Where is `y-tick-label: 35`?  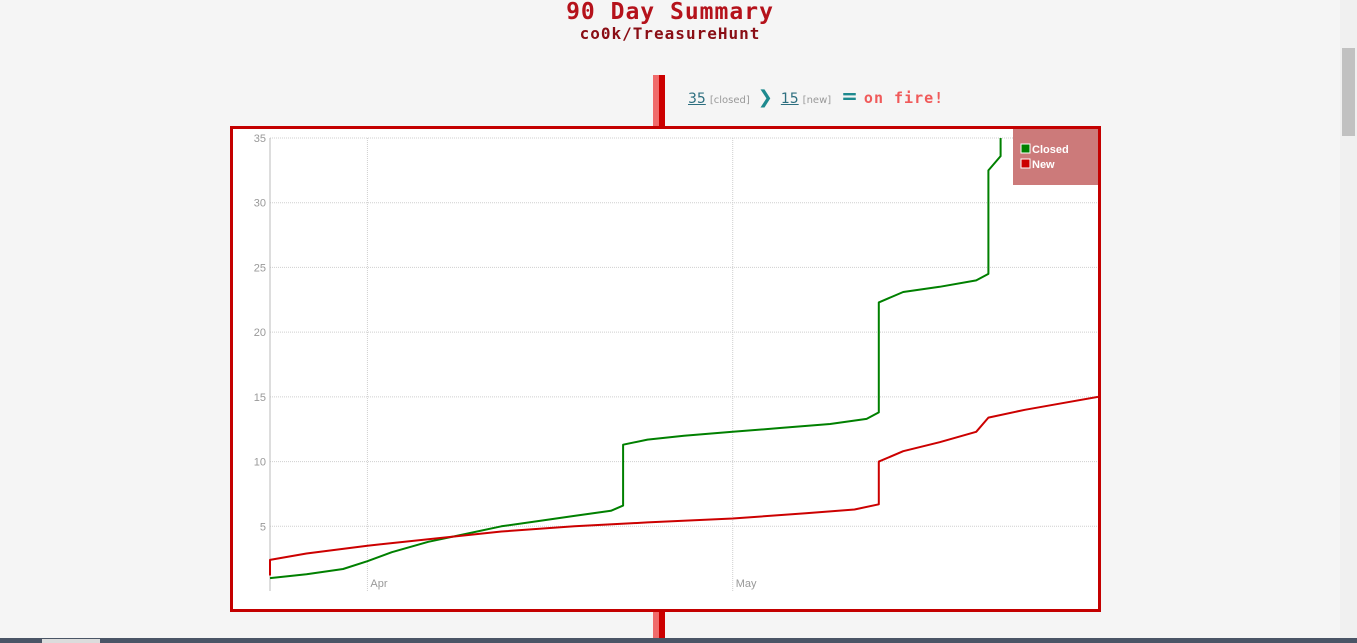 y-tick-label: 35 is located at coordinates (260, 139).